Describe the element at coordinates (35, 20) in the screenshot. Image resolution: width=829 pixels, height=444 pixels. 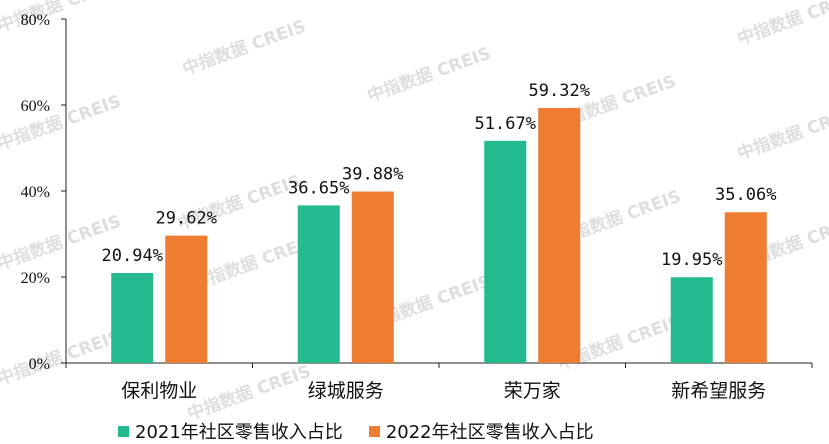
I see `y-tick-label: 80%` at that location.